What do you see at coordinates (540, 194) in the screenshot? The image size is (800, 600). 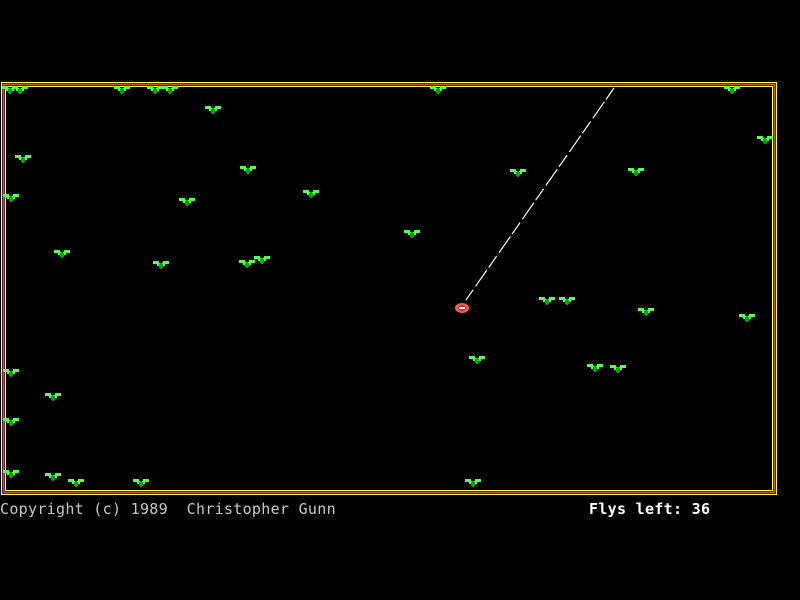 I see `frog-tongue` at bounding box center [540, 194].